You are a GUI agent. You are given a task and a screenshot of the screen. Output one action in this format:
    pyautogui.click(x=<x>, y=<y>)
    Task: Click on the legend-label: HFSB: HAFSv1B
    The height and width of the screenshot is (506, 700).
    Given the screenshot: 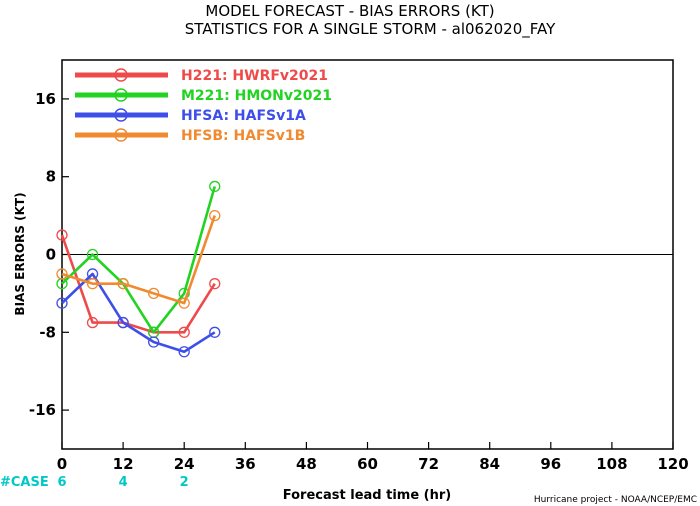 What is the action you would take?
    pyautogui.click(x=243, y=136)
    